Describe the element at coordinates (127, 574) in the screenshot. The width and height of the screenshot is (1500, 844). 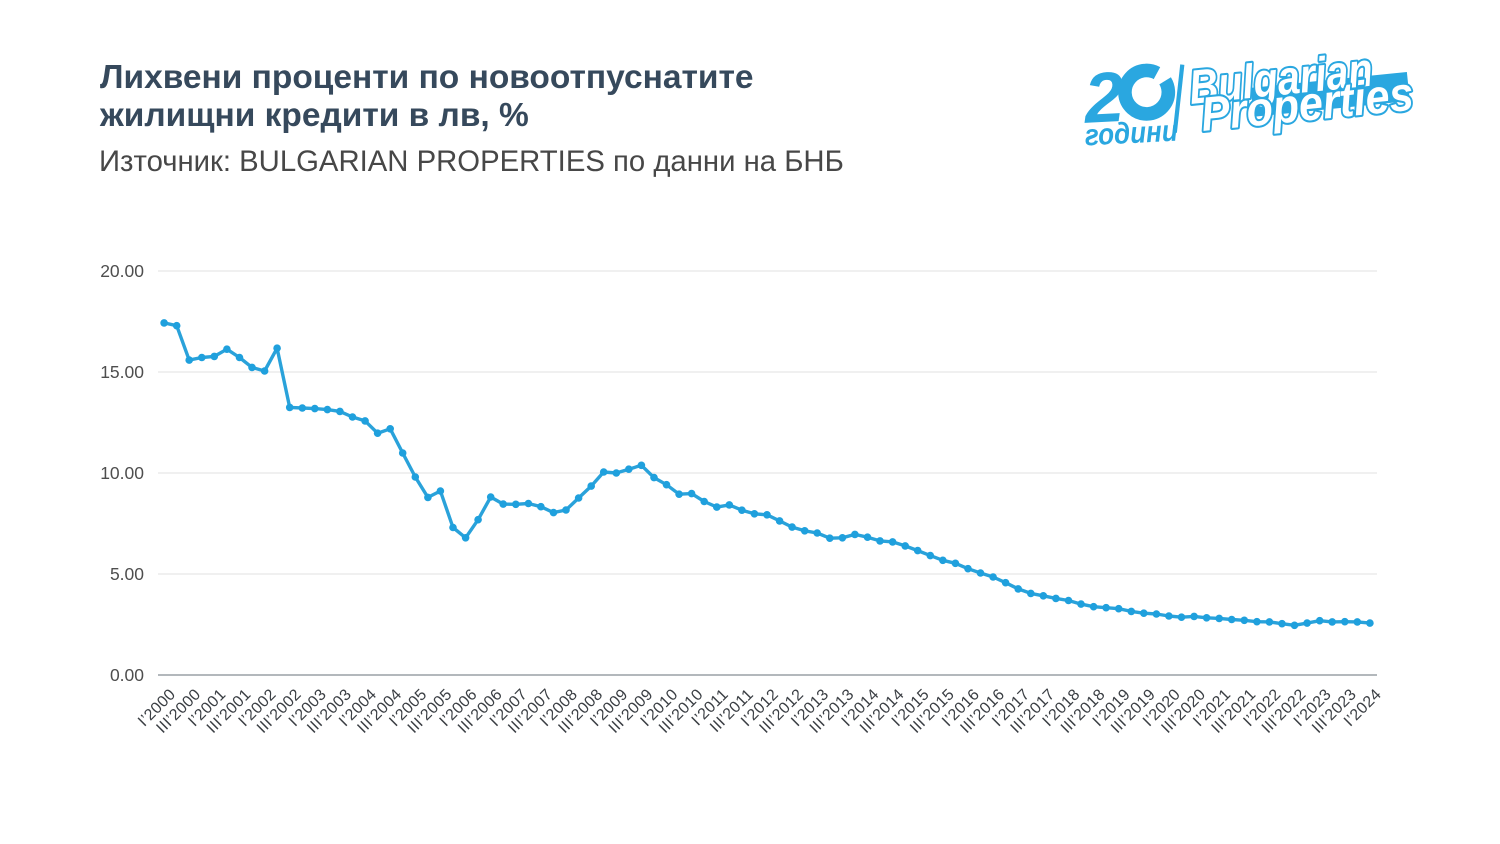
I see `svg-text: 5.00` at that location.